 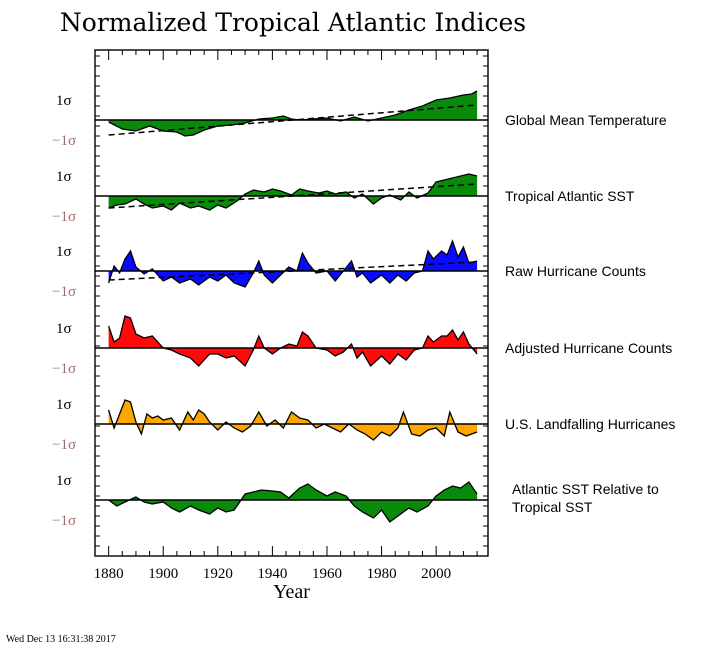 I want to click on x-tick-label: 1980, so click(x=382, y=574).